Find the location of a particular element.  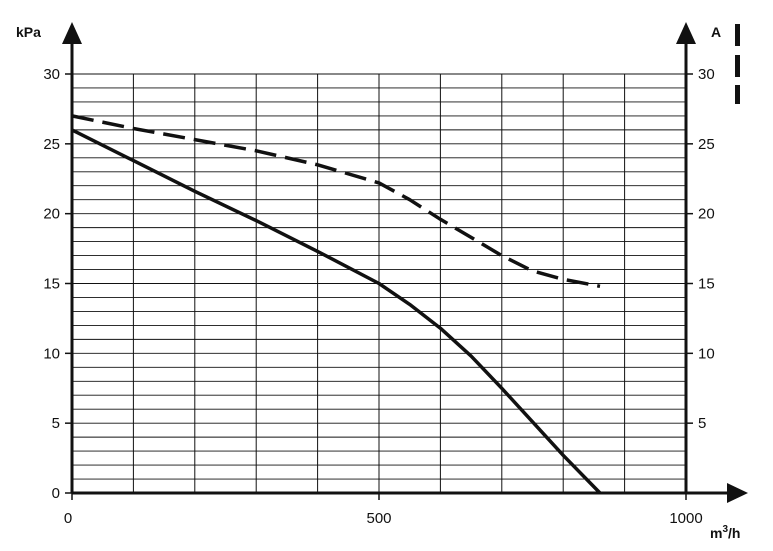

left-tick-label: 0 is located at coordinates (56, 493).